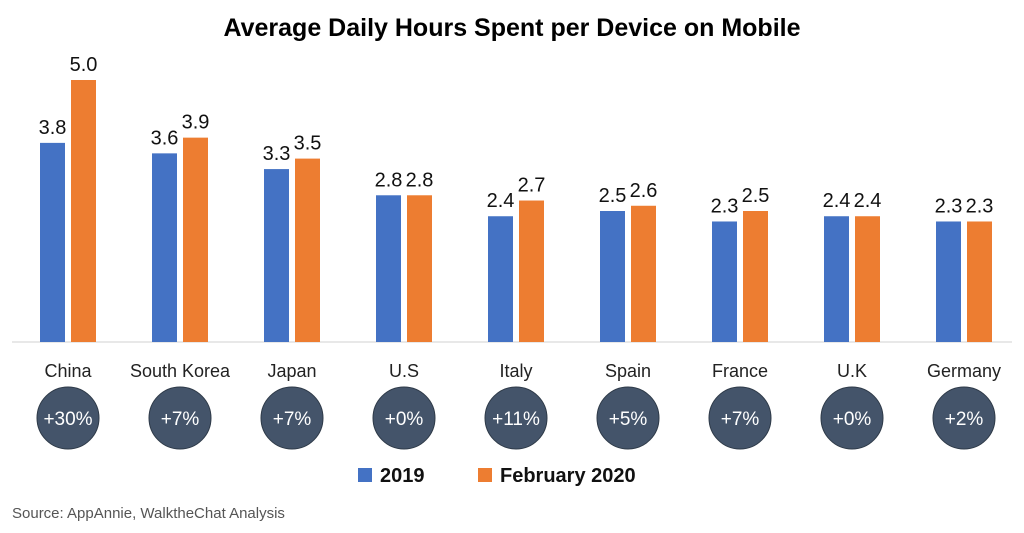 The image size is (1024, 533). I want to click on category-label: Germany, so click(964, 371).